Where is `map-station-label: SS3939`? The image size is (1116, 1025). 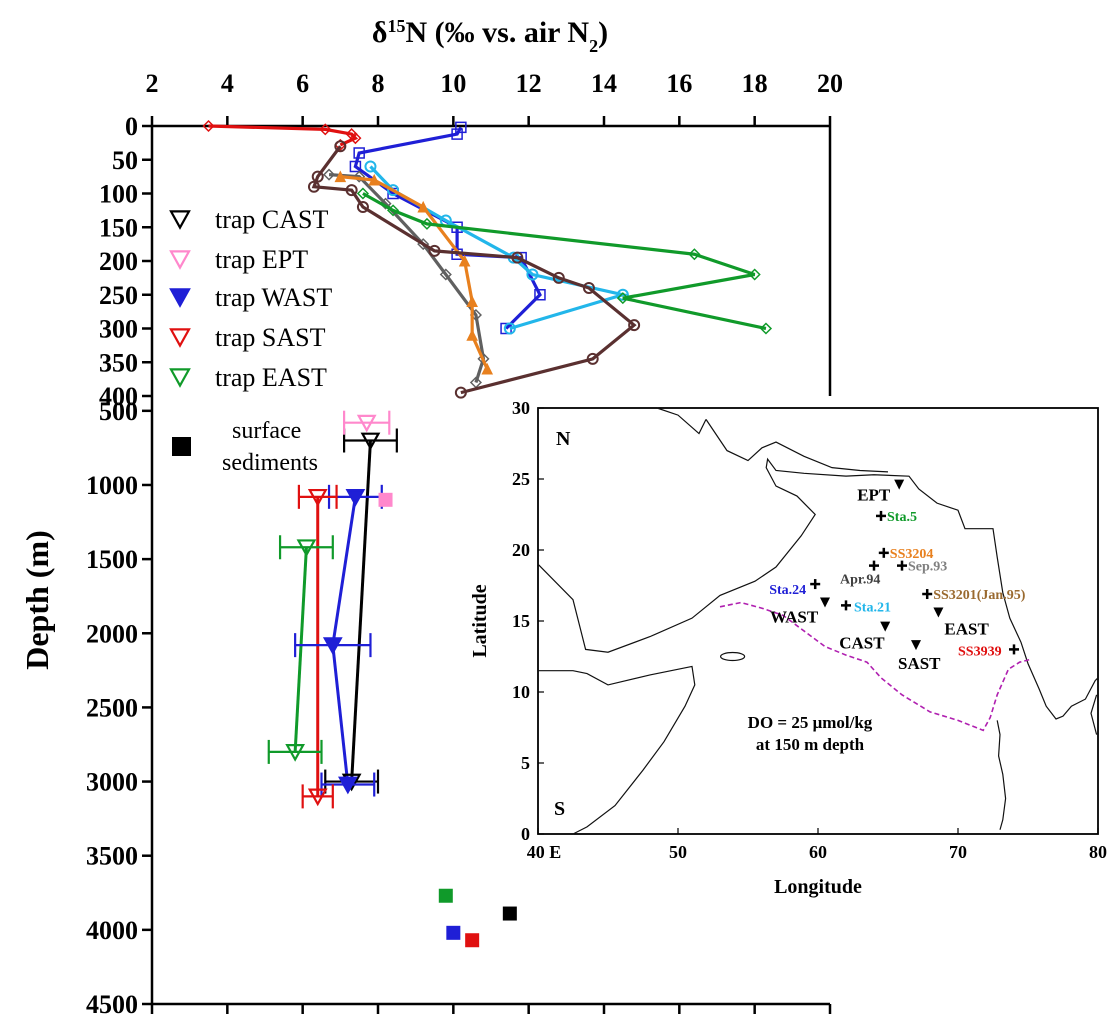
map-station-label: SS3939 is located at coordinates (980, 651).